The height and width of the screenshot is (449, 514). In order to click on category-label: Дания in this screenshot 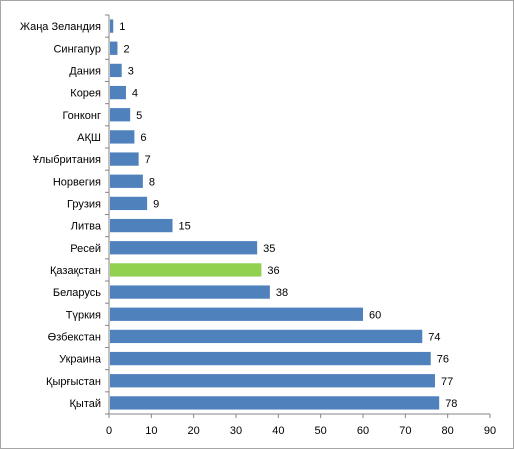, I will do `click(85, 71)`.